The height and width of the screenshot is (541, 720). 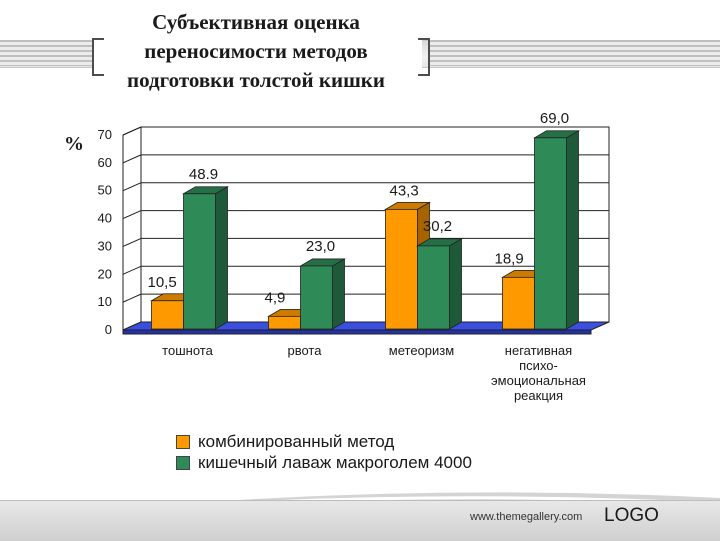 I want to click on title-bracket-left, so click(x=98, y=57).